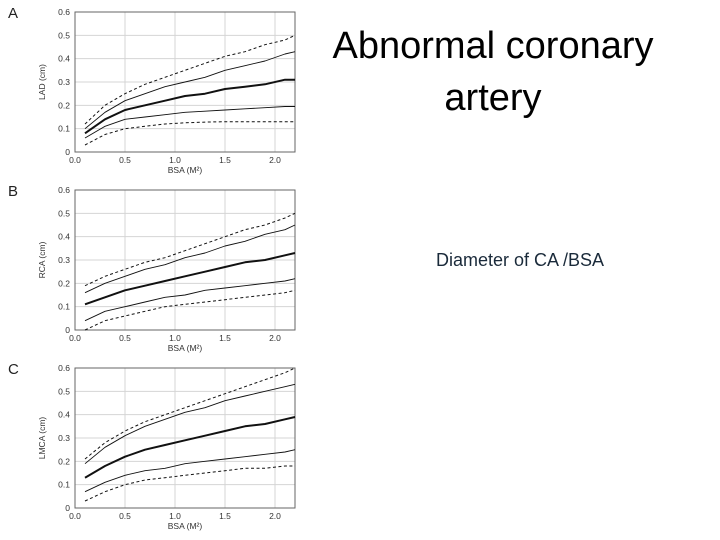  Describe the element at coordinates (493, 72) in the screenshot. I see `slide-title: Abnormal coronary artery` at that location.